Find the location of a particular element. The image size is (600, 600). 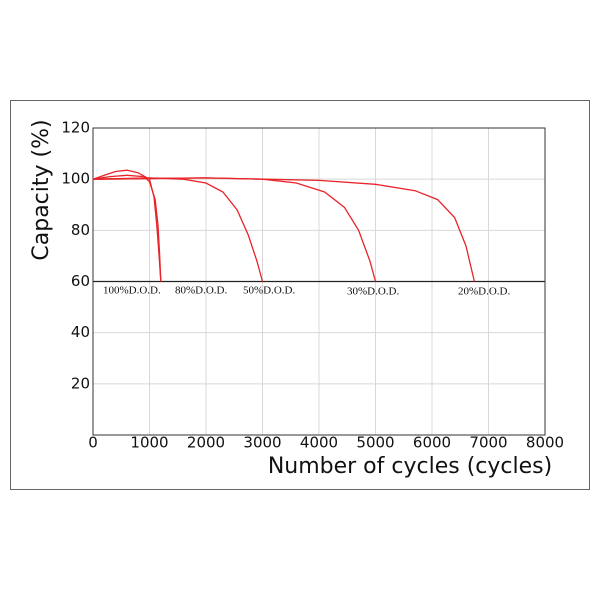

curve-label: 100%D.O.D. is located at coordinates (132, 291).